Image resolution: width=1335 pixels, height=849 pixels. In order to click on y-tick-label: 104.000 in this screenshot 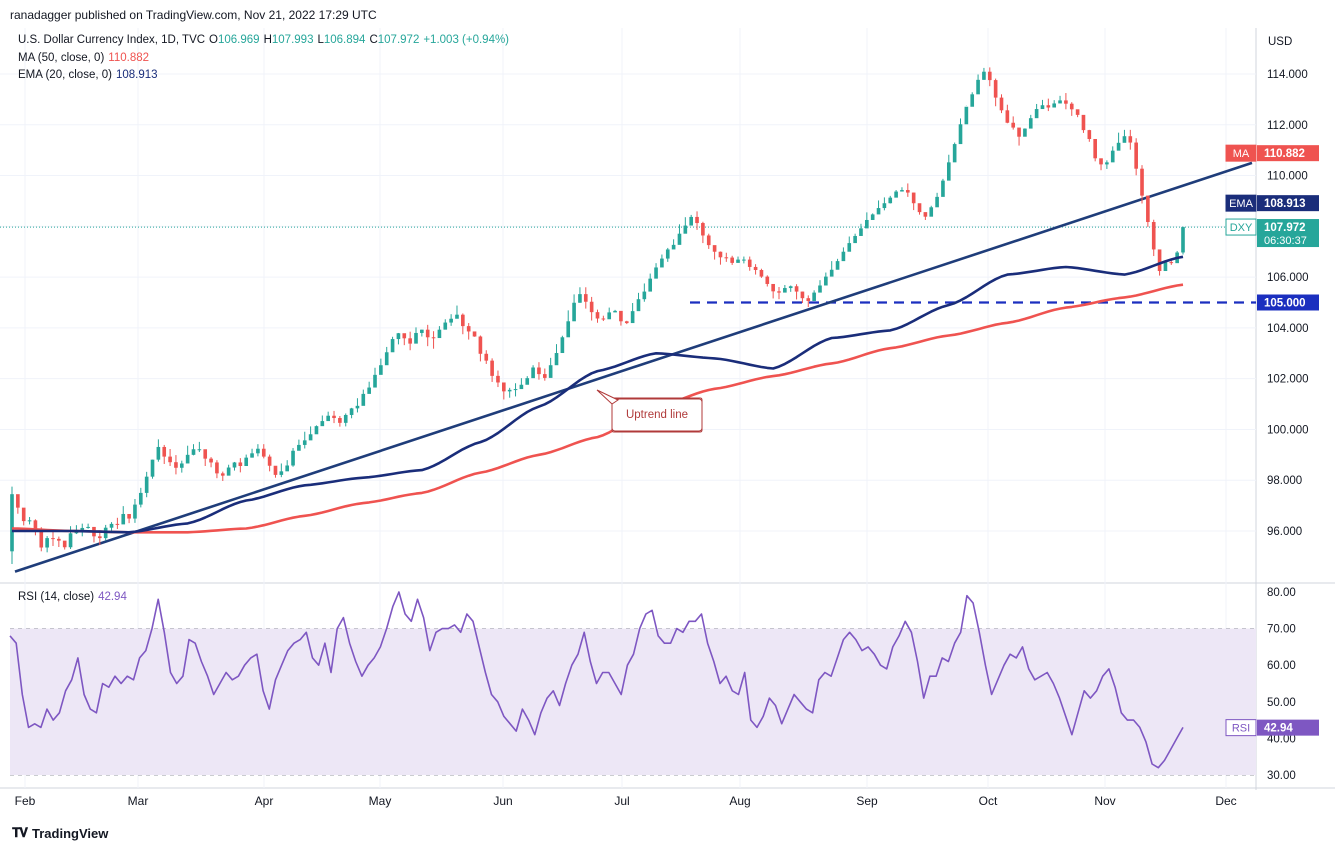, I will do `click(1288, 329)`.